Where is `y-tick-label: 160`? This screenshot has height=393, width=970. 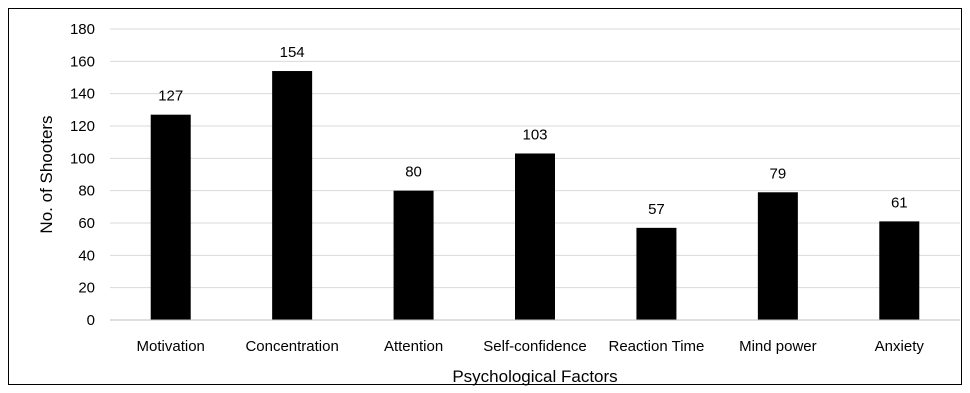
y-tick-label: 160 is located at coordinates (82, 61).